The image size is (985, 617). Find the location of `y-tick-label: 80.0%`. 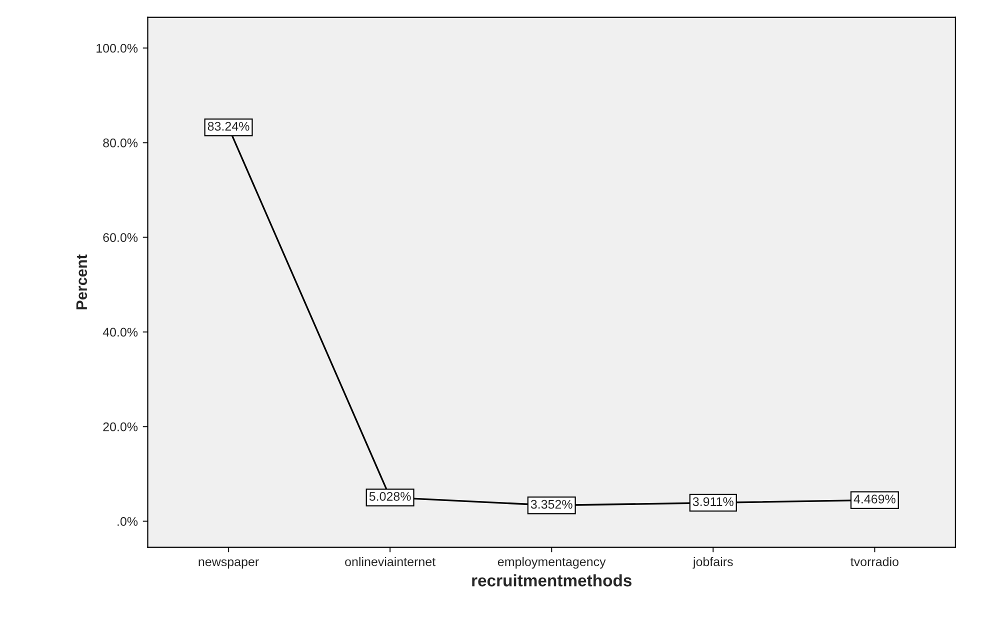

y-tick-label: 80.0% is located at coordinates (120, 143).